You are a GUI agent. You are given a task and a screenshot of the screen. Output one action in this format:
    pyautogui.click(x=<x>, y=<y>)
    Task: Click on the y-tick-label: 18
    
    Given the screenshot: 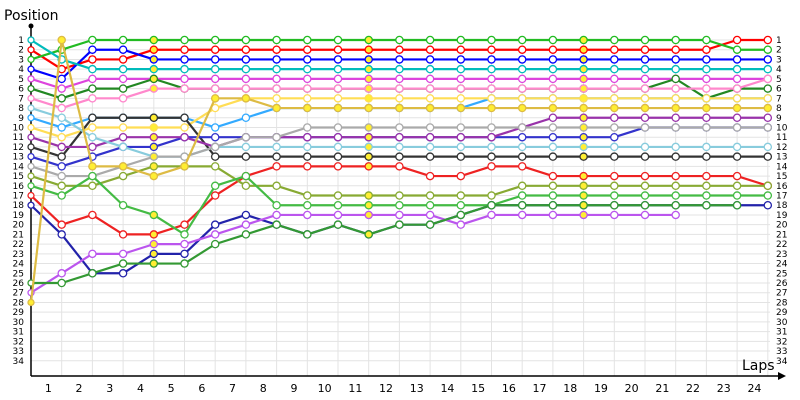 What is the action you would take?
    pyautogui.click(x=19, y=206)
    